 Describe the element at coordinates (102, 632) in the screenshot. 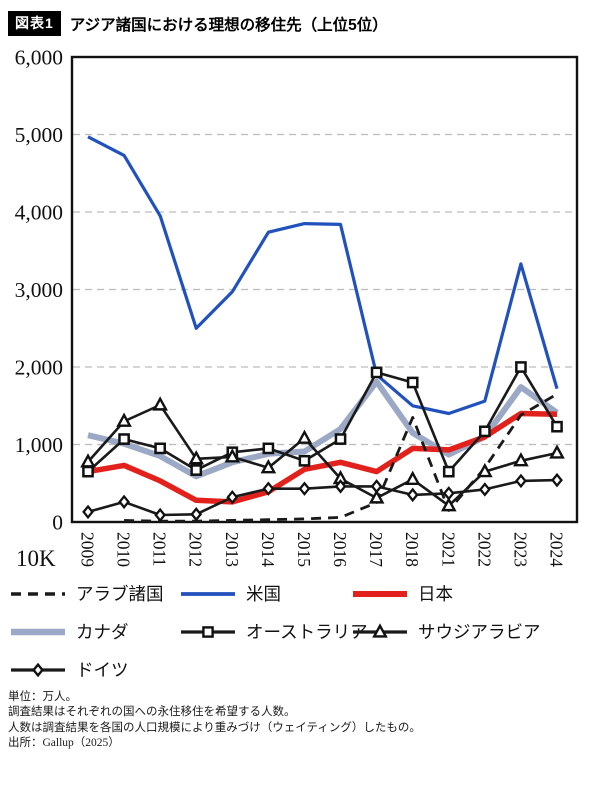

I see `legend-label-canada: カナダ` at that location.